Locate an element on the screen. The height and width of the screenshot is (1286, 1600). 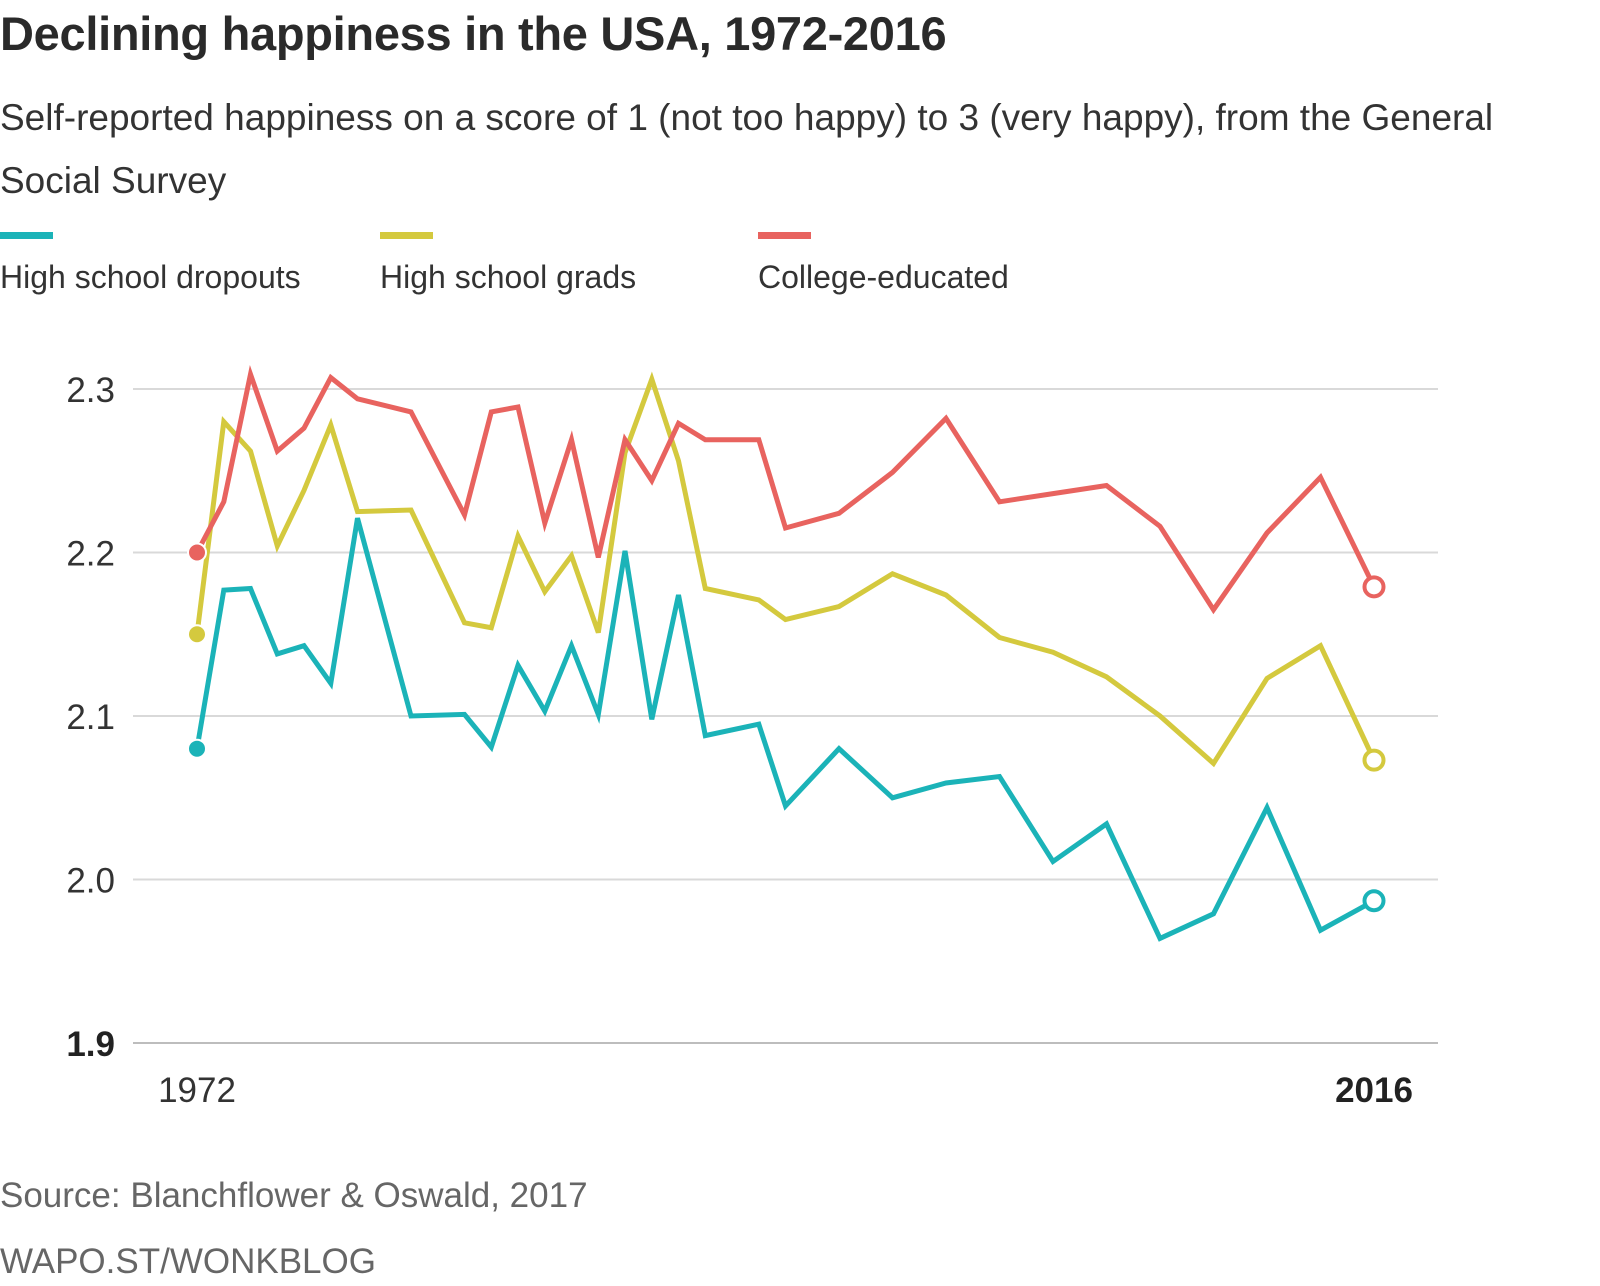
y-tick-label: 2.2 is located at coordinates (90, 554).